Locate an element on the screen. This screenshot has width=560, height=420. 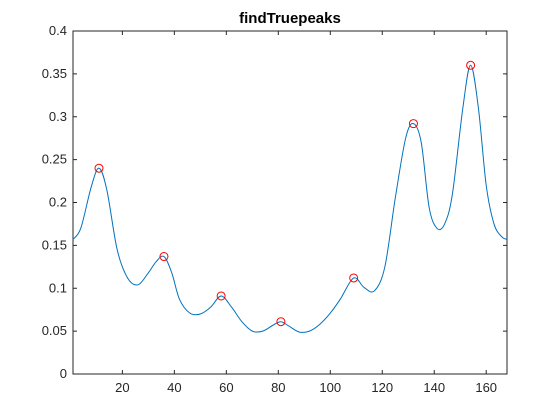
x-tick-label: 20 is located at coordinates (122, 387).